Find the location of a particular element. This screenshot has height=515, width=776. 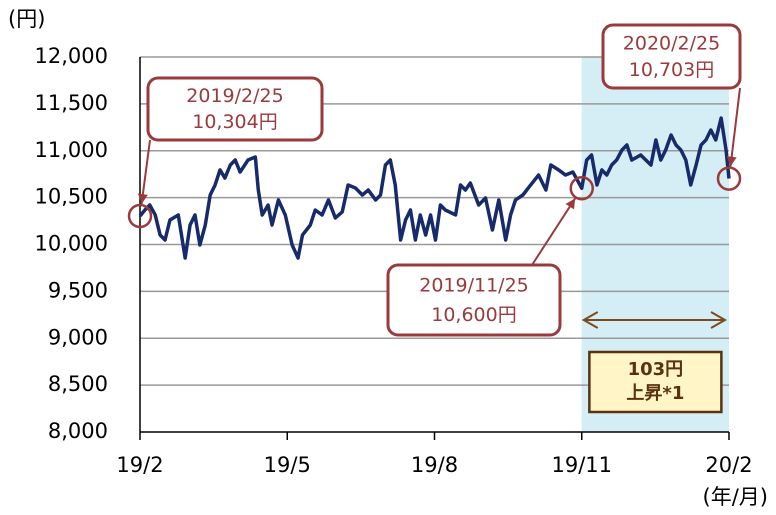

annotation-text: 2019/11/25 is located at coordinates (474, 286).